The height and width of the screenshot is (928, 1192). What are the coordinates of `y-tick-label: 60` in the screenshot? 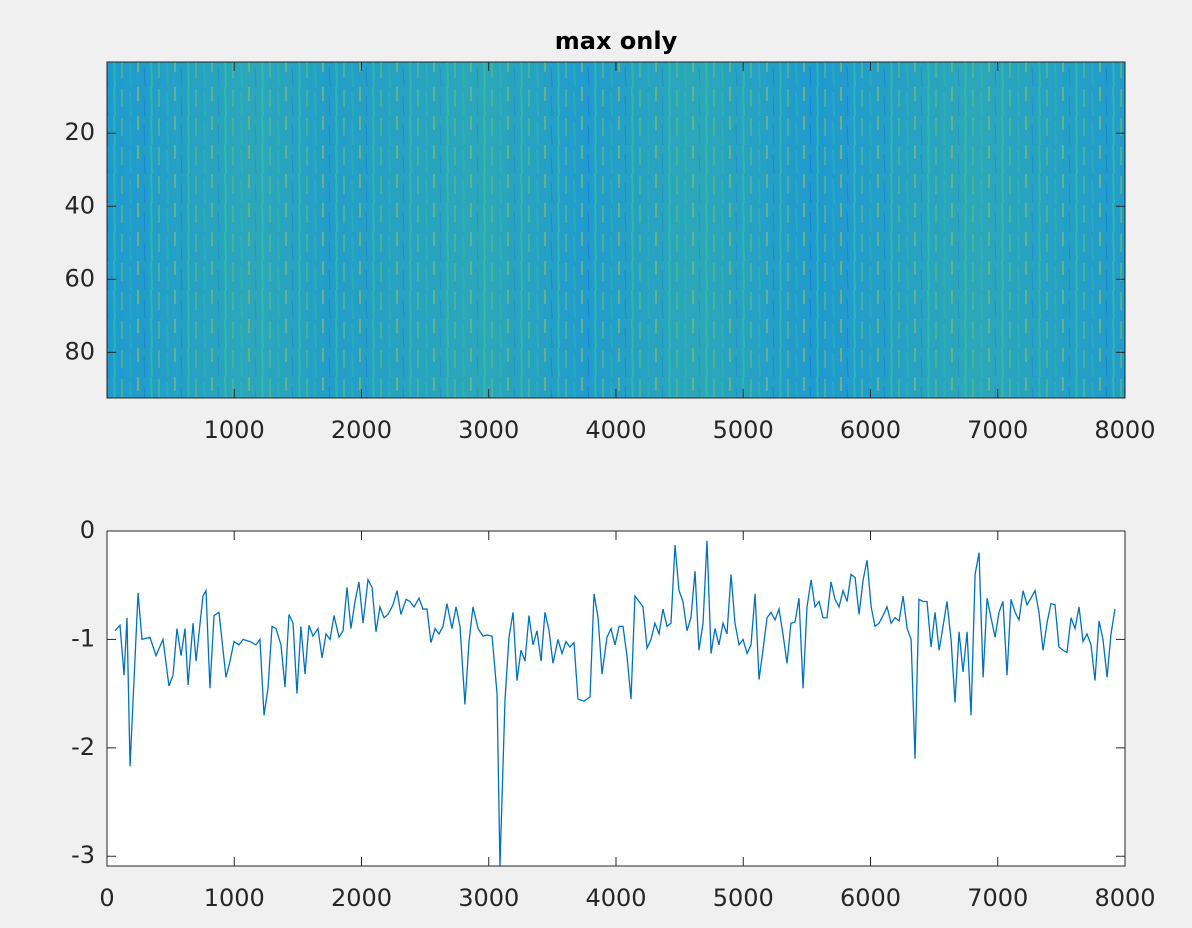 It's located at (79, 278).